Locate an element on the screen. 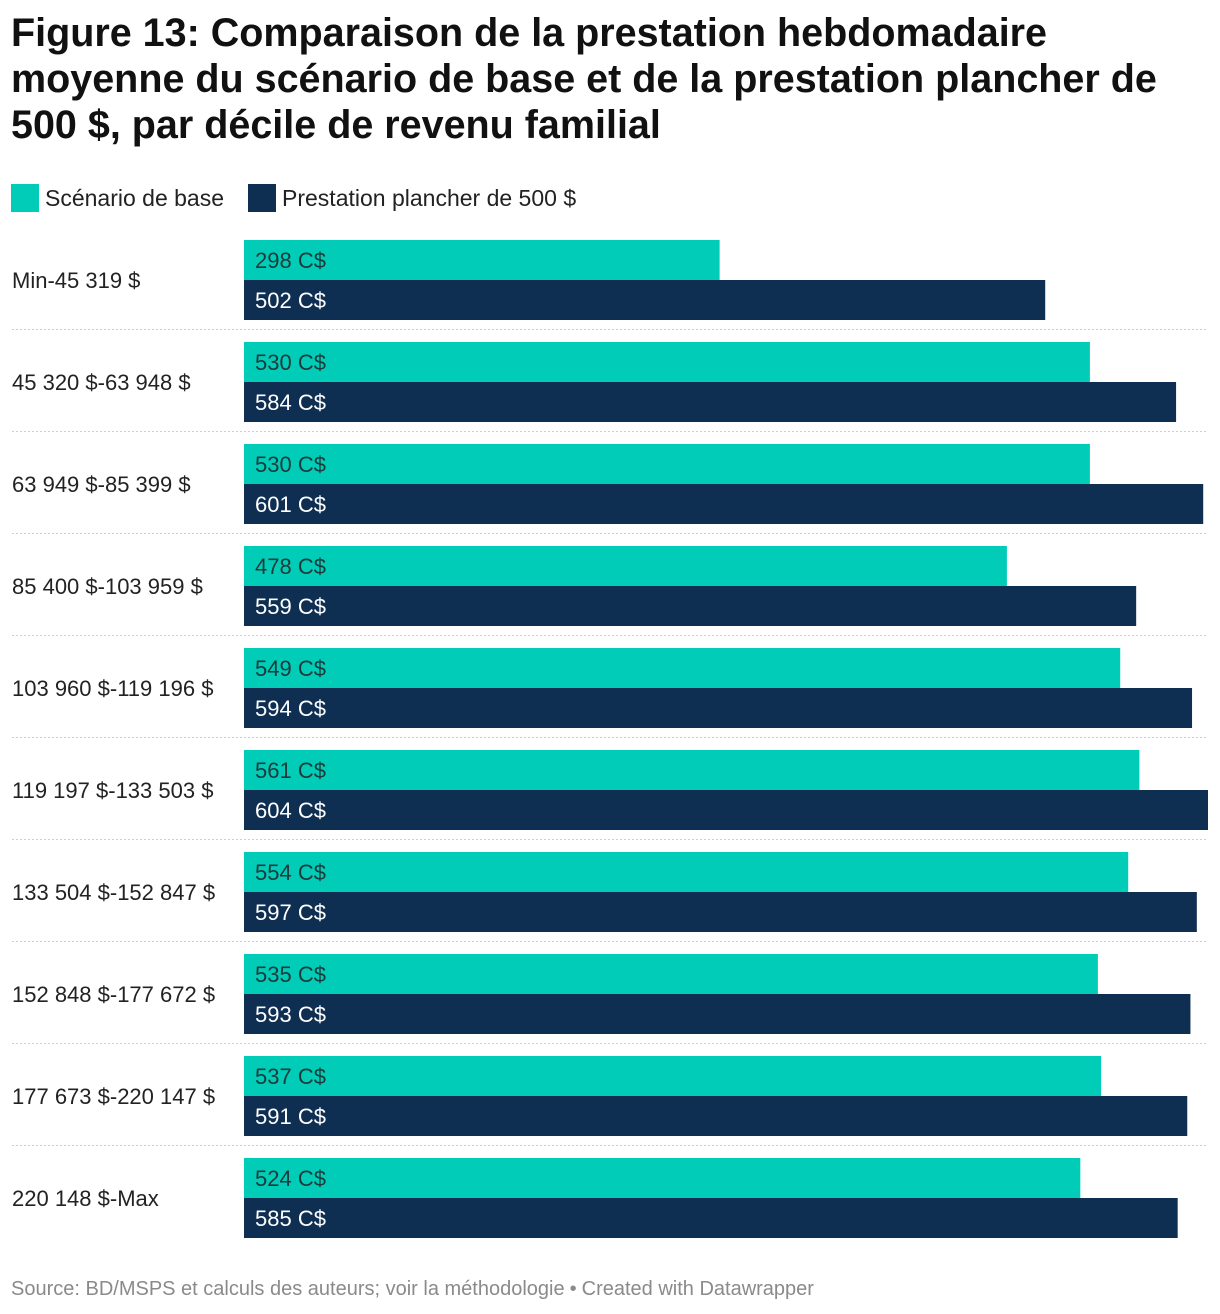 This screenshot has height=1314, width=1220. data-label: 502 C$ is located at coordinates (290, 300).